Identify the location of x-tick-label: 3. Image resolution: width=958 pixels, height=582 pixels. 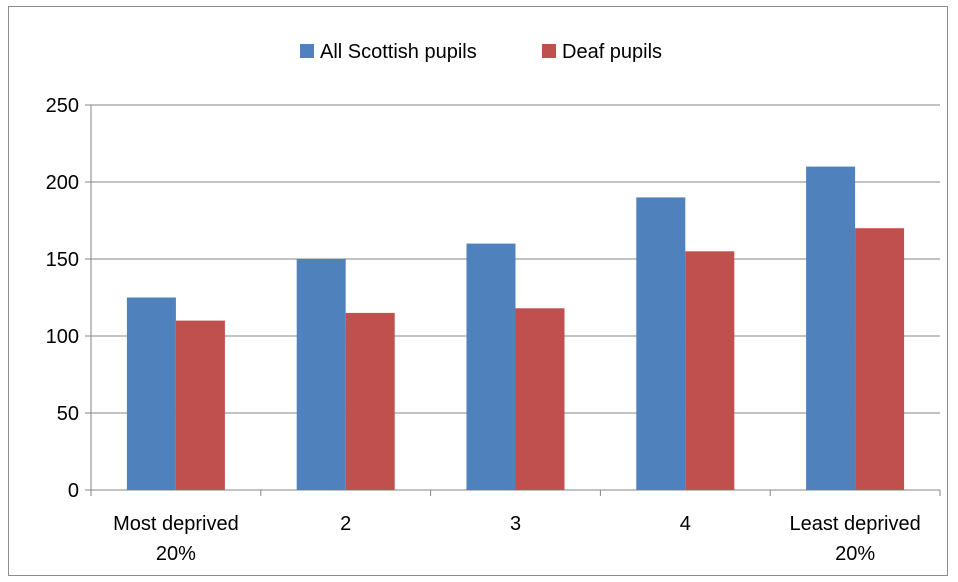
(515, 524).